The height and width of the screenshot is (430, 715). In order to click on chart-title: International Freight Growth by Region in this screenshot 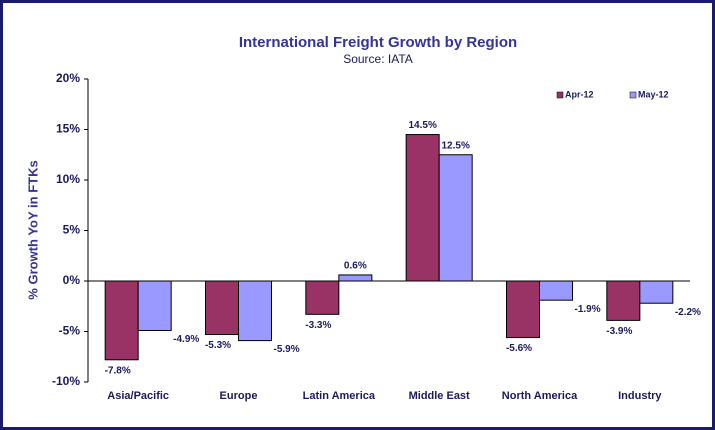, I will do `click(378, 42)`.